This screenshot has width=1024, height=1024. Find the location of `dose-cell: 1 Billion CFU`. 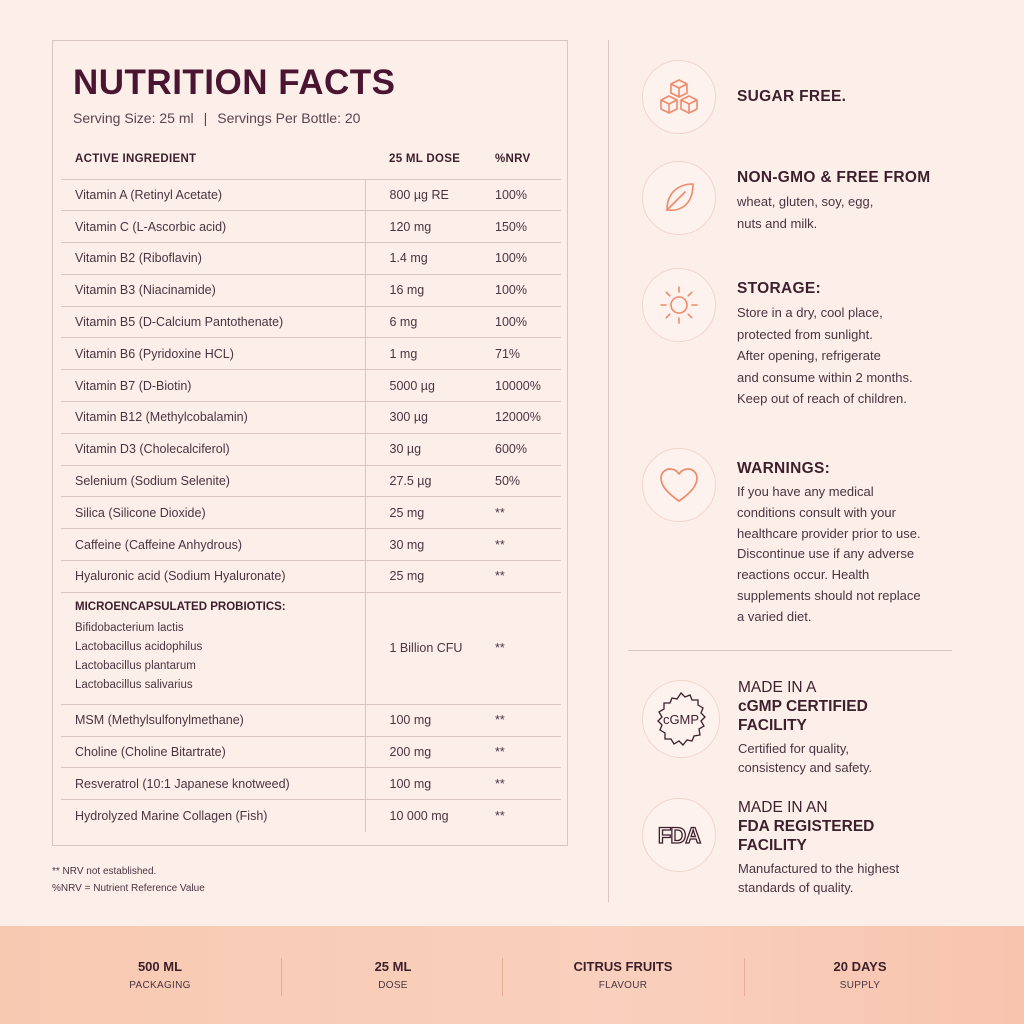

dose-cell: 1 Billion CFU is located at coordinates (418, 648).